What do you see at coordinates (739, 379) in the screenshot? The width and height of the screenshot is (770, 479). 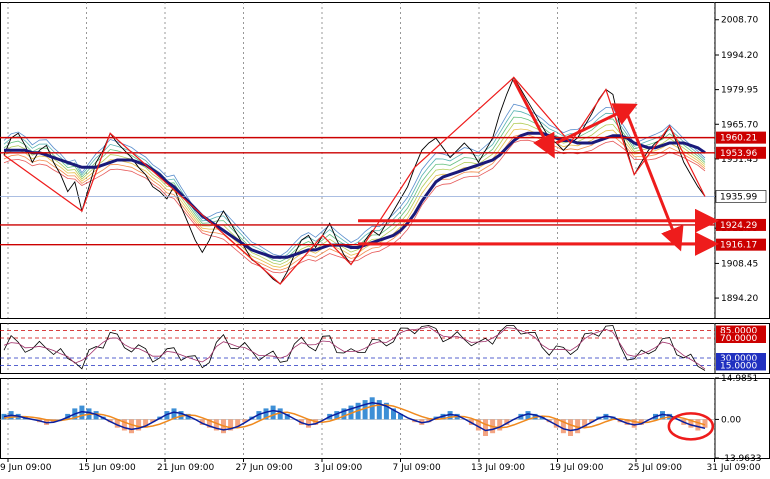 I see `macd-tick-label: 14.9851` at bounding box center [739, 379].